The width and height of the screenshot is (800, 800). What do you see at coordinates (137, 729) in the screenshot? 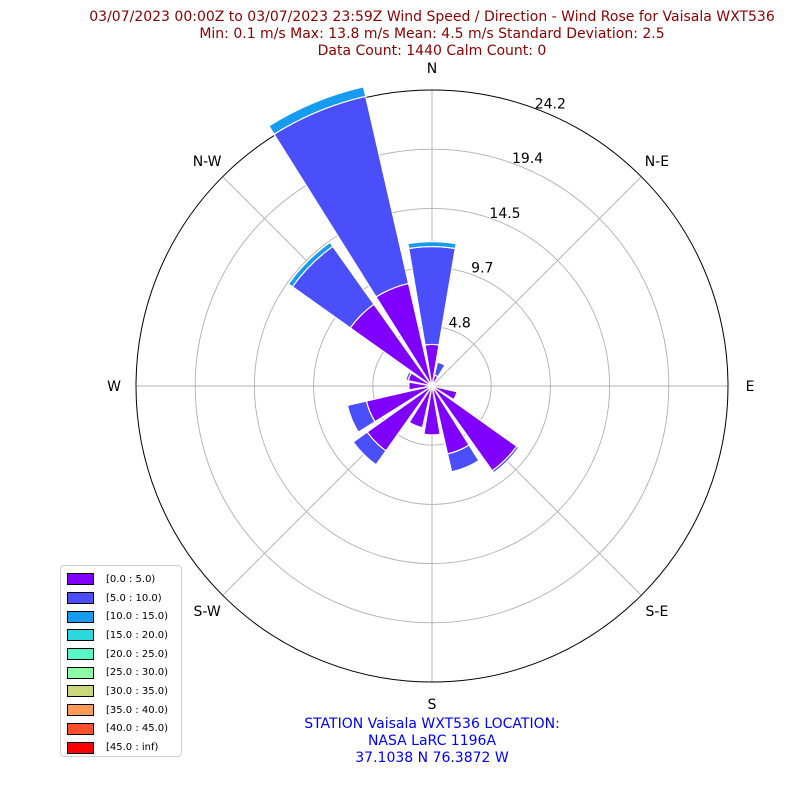
I see `legend-label: [40.0 : 45.0)` at bounding box center [137, 729].